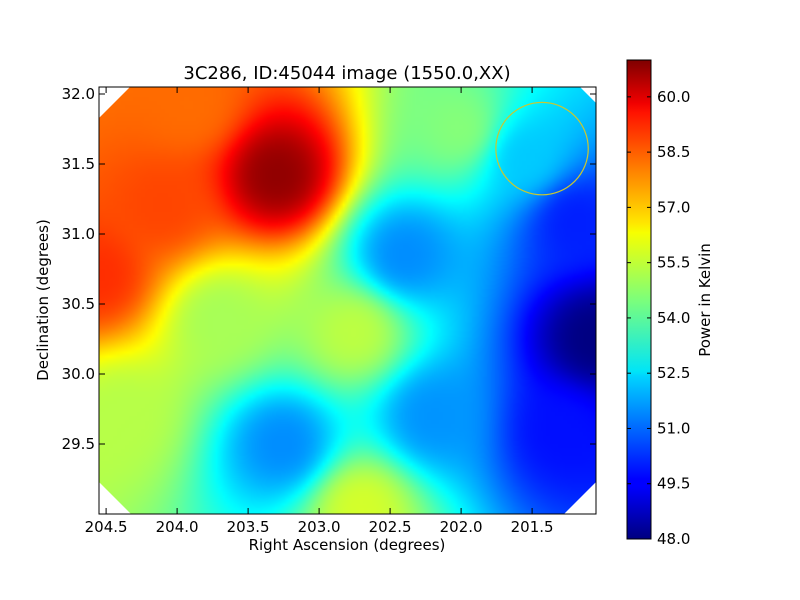 Image resolution: width=800 pixels, height=600 pixels. I want to click on y-tick-label: 30.5, so click(78, 304).